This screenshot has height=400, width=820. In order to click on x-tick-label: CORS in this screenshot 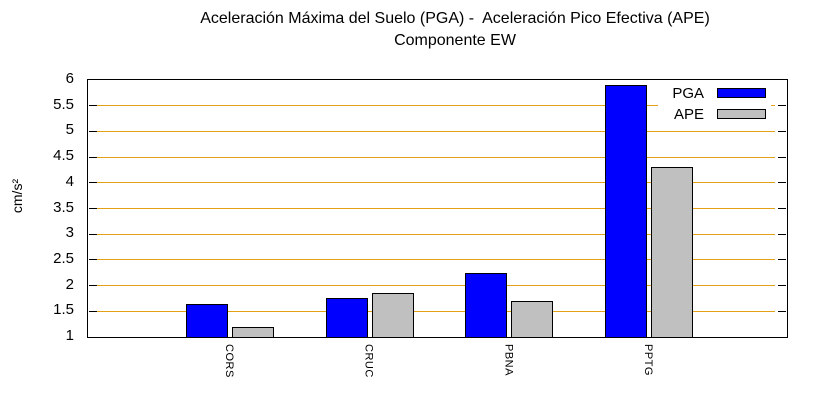, I will do `click(228, 361)`.